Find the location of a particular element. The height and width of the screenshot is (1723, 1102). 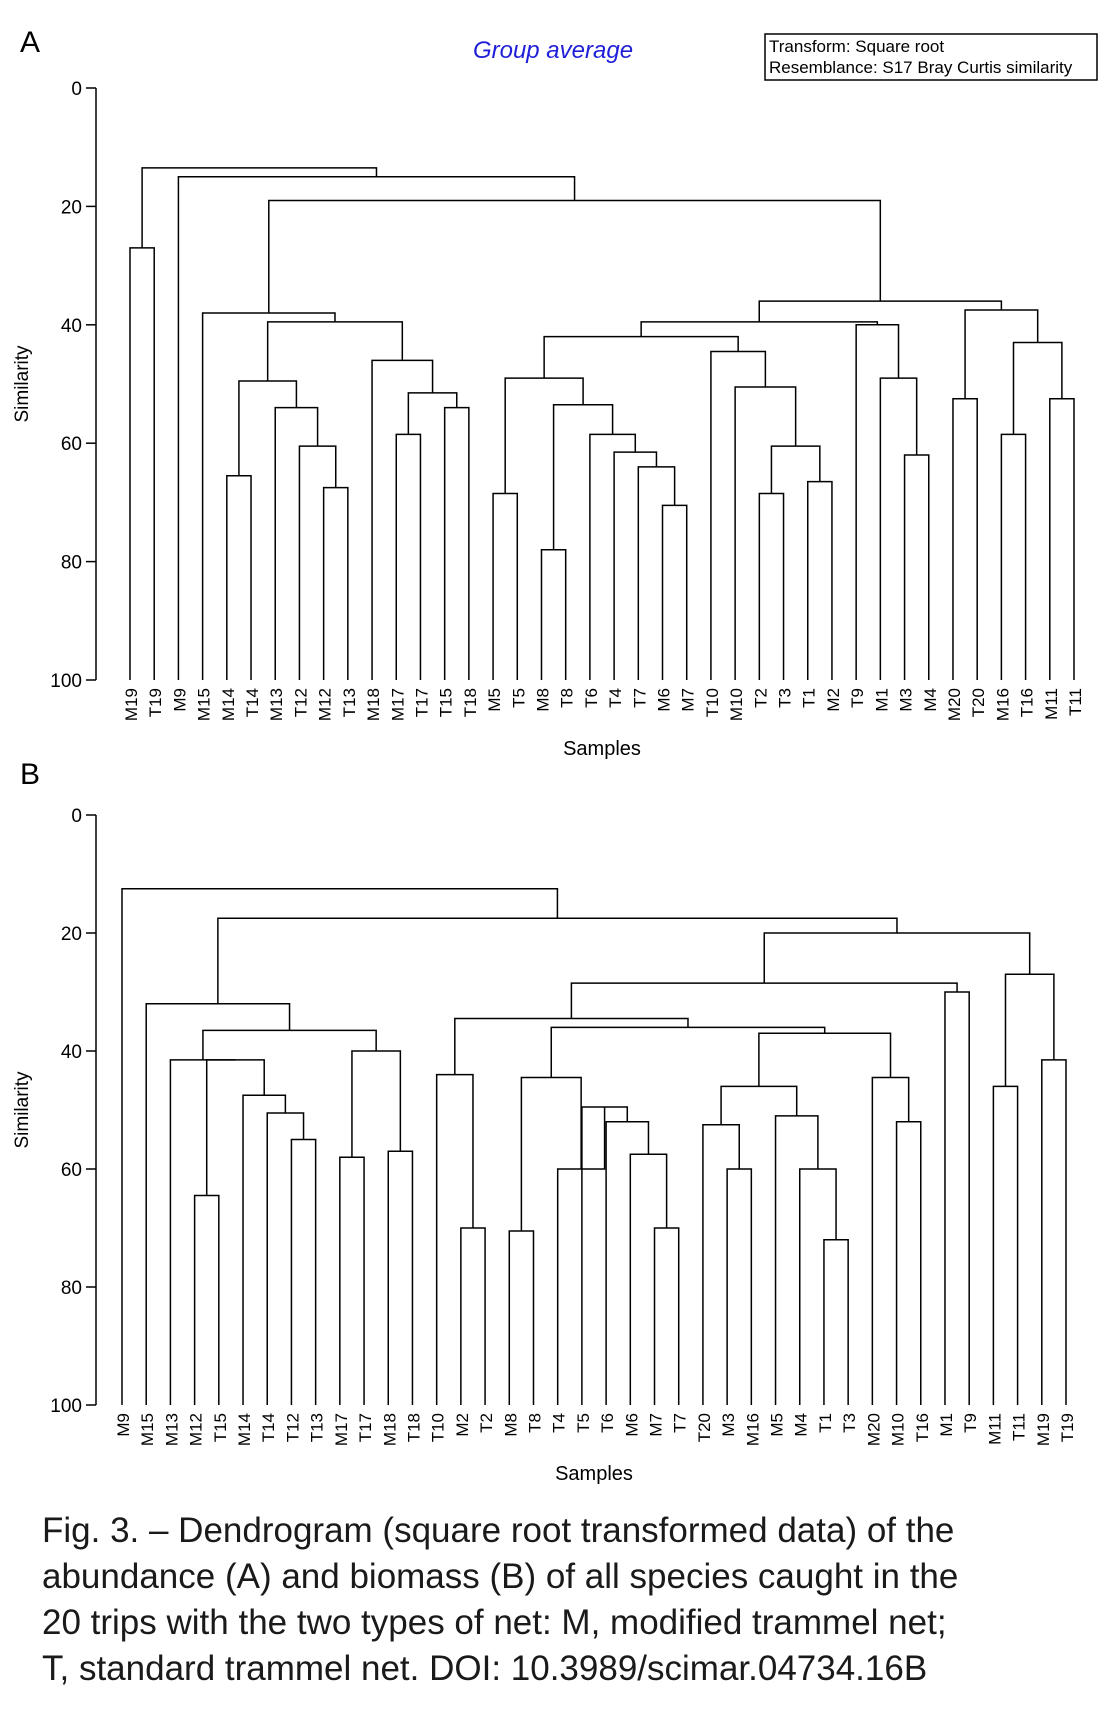

leaf-label-M10: M10 is located at coordinates (898, 1429).